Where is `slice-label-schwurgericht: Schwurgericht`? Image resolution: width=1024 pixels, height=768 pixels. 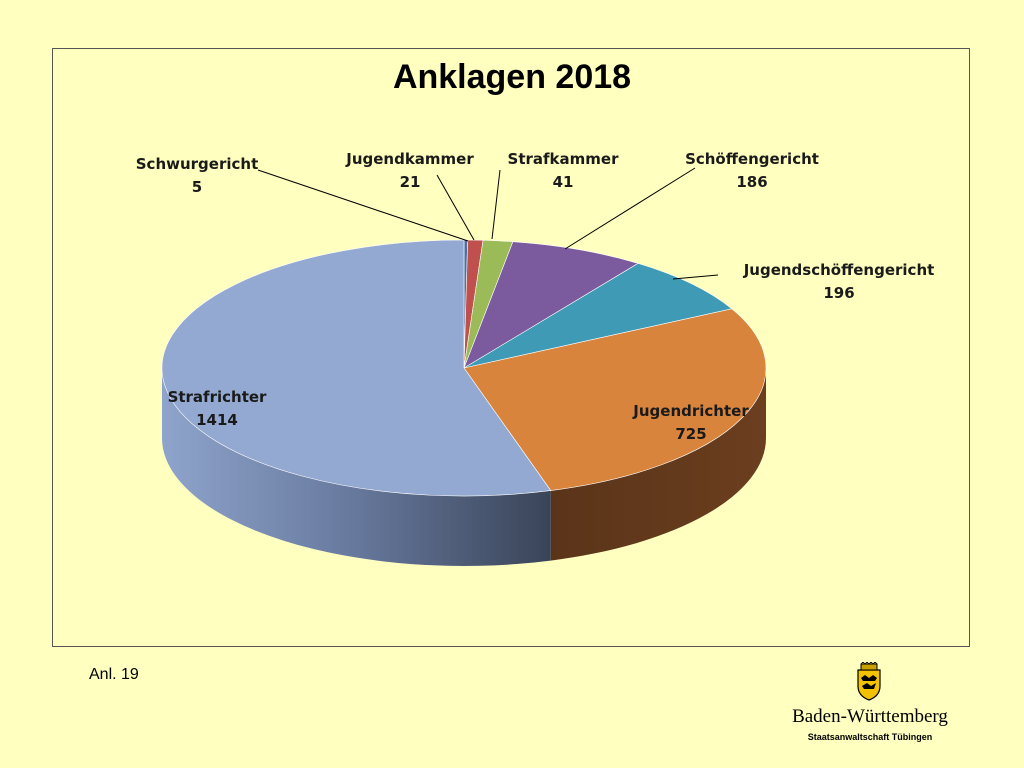 slice-label-schwurgericht: Schwurgericht is located at coordinates (197, 164).